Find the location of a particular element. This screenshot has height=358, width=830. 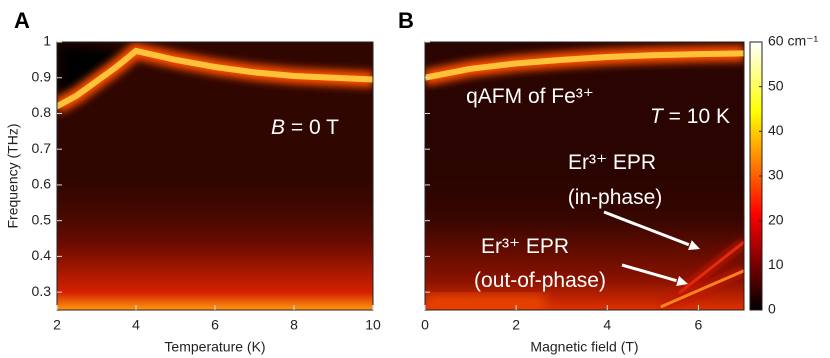

colorbar-tick-label: 50 is located at coordinates (776, 85).